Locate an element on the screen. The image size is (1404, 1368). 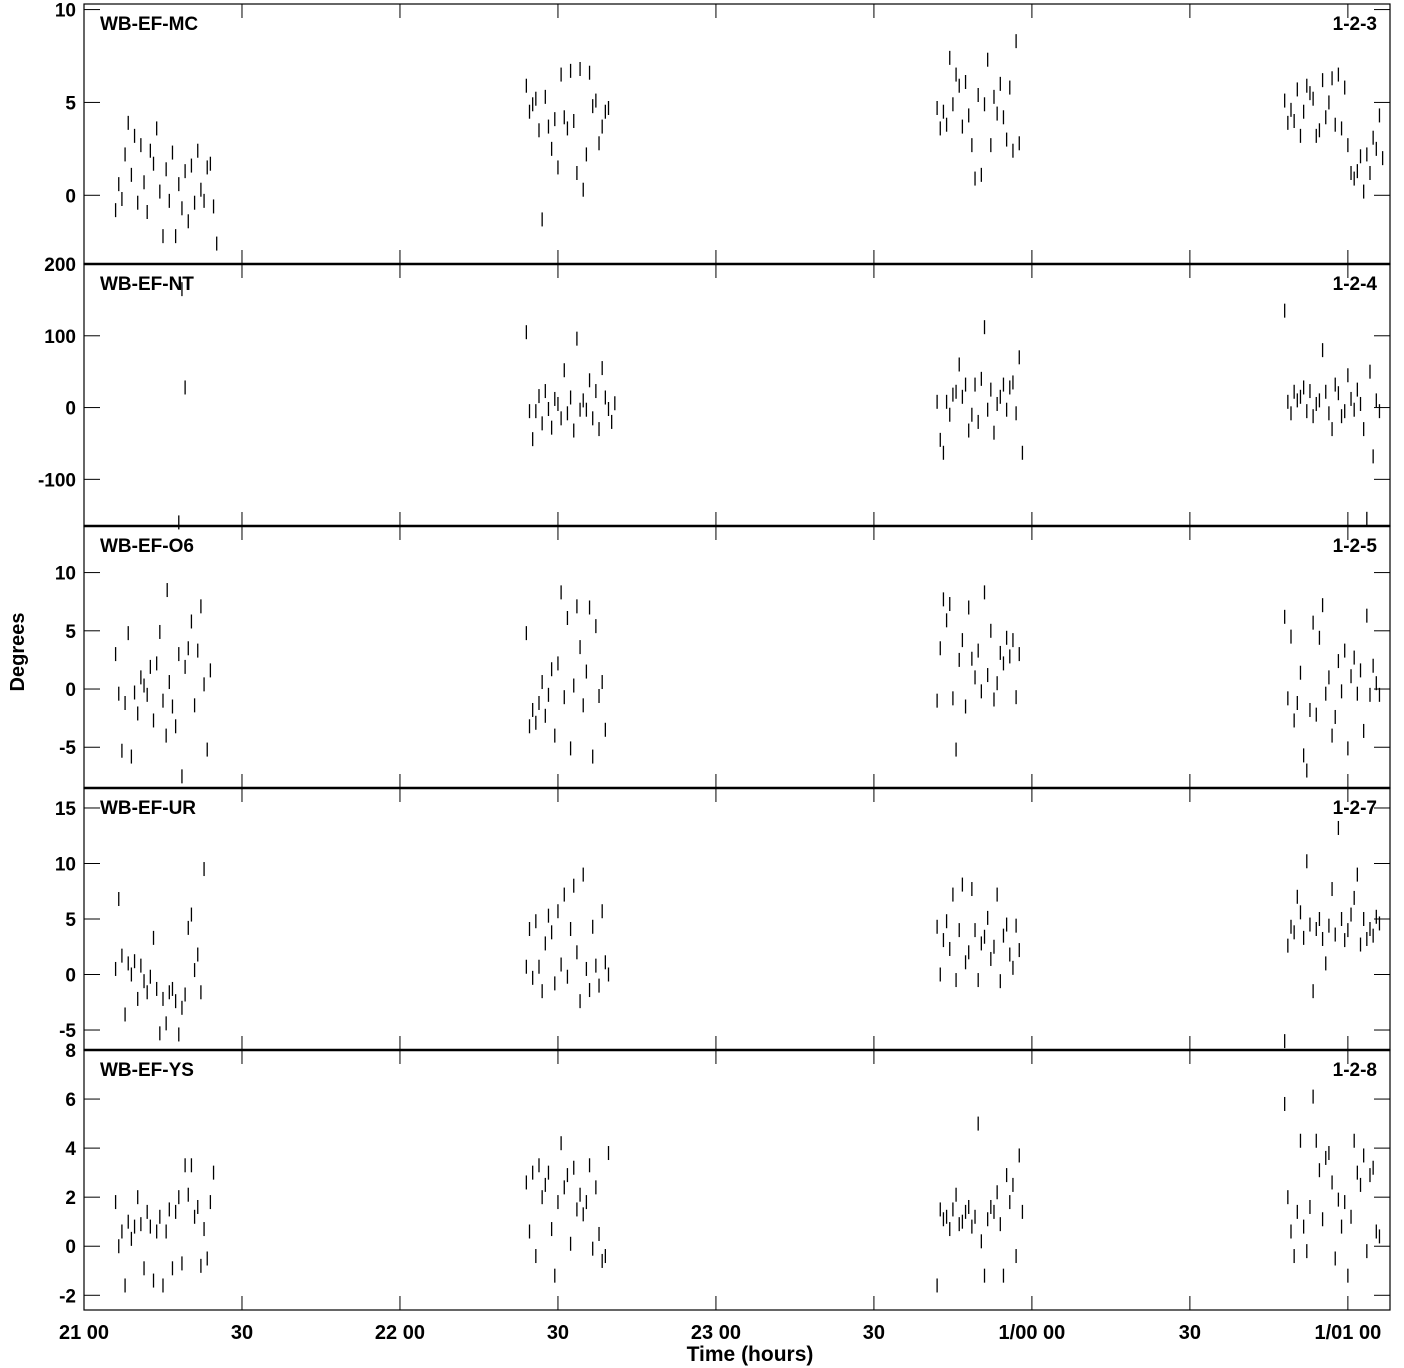
y-axis-label: Degrees is located at coordinates (18, 652).